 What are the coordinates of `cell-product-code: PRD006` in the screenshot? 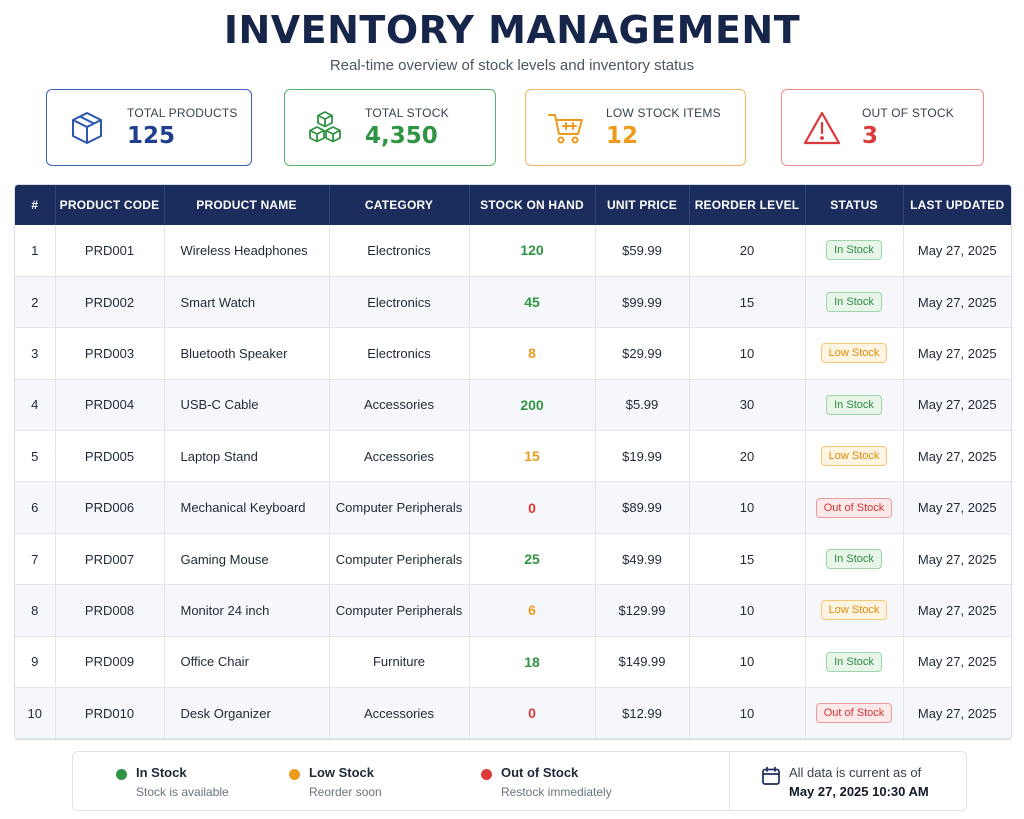 It's located at (110, 507).